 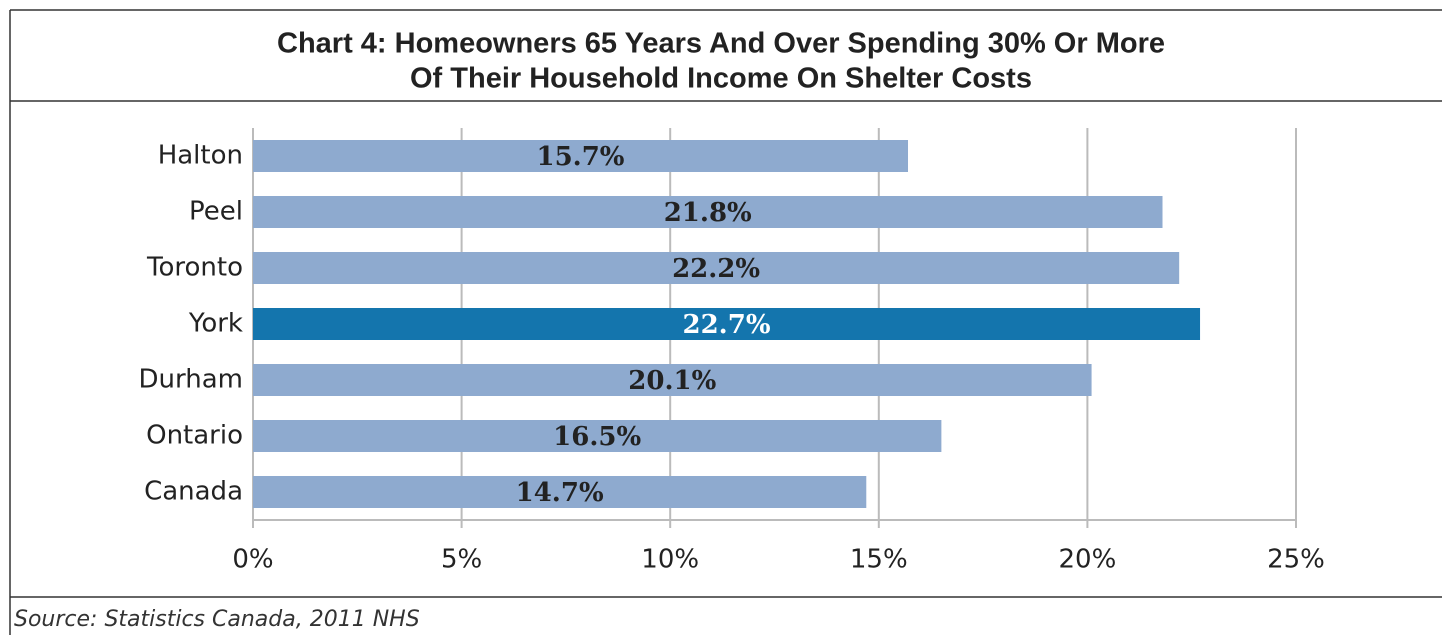 What do you see at coordinates (200, 156) in the screenshot?
I see `y-tick-label: Halton` at bounding box center [200, 156].